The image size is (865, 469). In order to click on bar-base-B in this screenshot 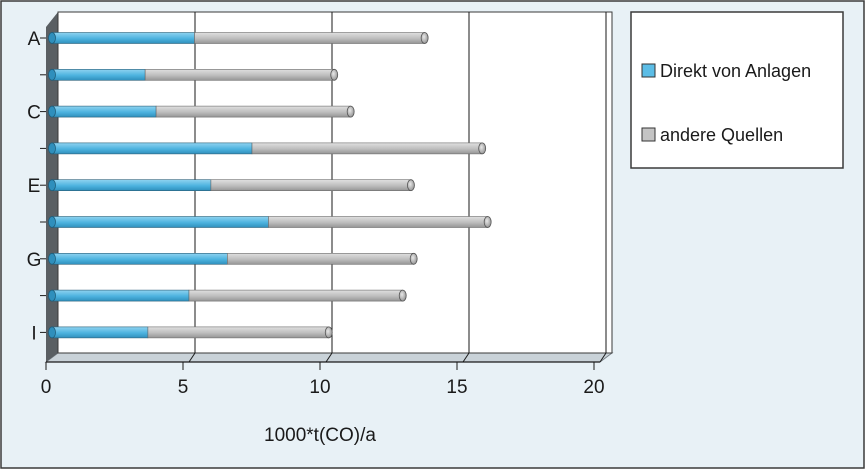, I will do `click(52, 74)`.